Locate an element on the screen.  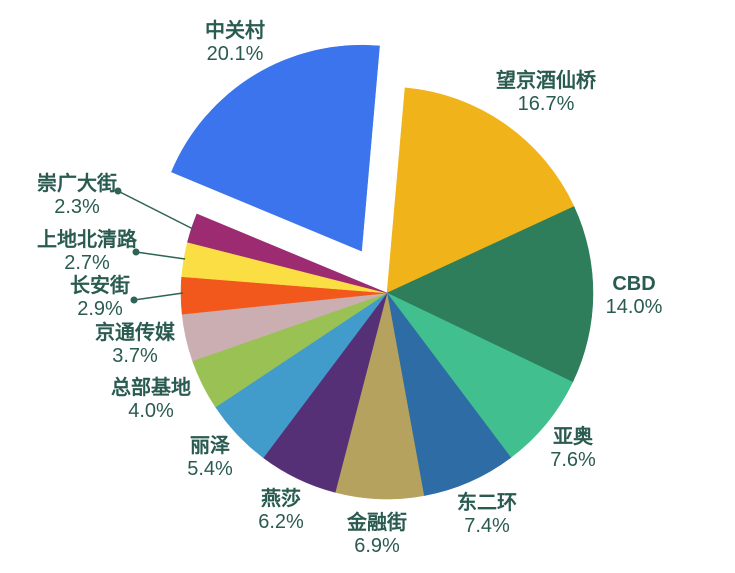
slice-label-崇广大街: 崇广大街 2.3% is located at coordinates (77, 196).